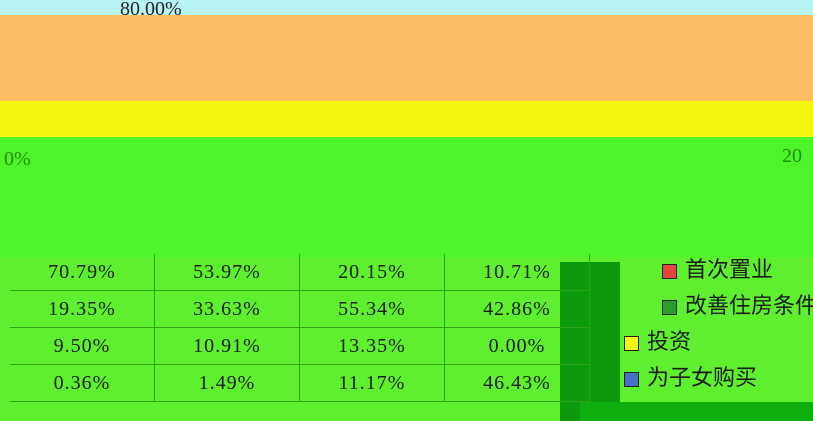  What do you see at coordinates (372, 383) in the screenshot?
I see `table-cell: 11.17%` at bounding box center [372, 383].